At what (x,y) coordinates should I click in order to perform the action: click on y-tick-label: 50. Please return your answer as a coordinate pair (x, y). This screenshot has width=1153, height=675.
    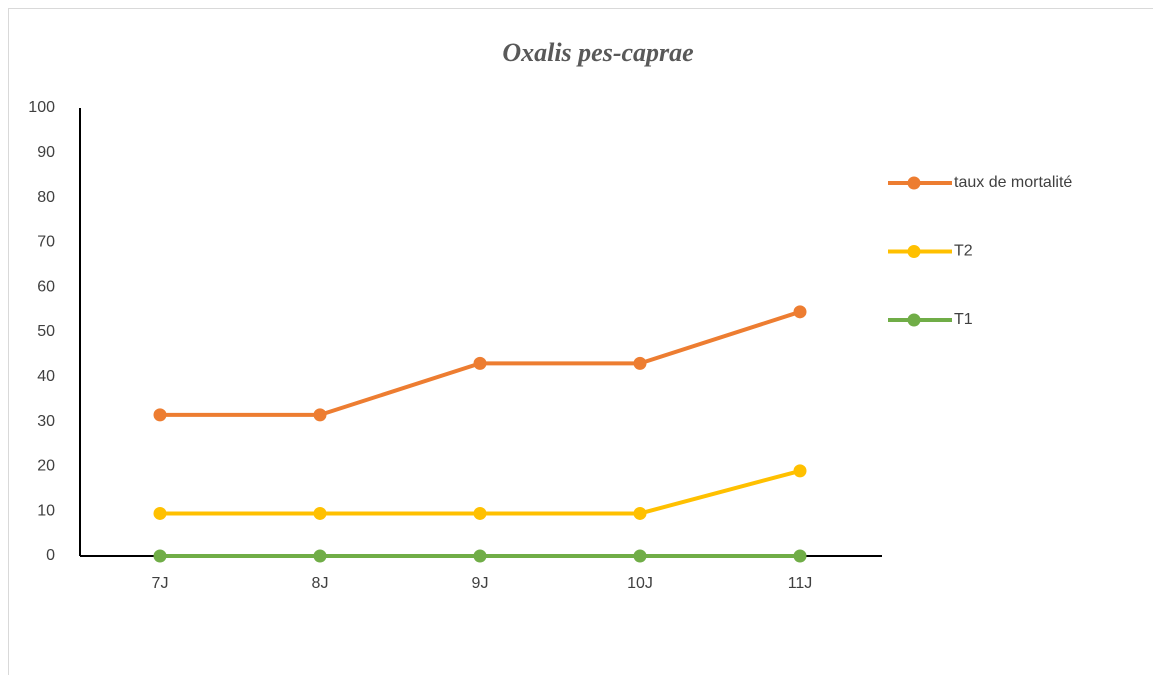
    Looking at the image, I should click on (46, 331).